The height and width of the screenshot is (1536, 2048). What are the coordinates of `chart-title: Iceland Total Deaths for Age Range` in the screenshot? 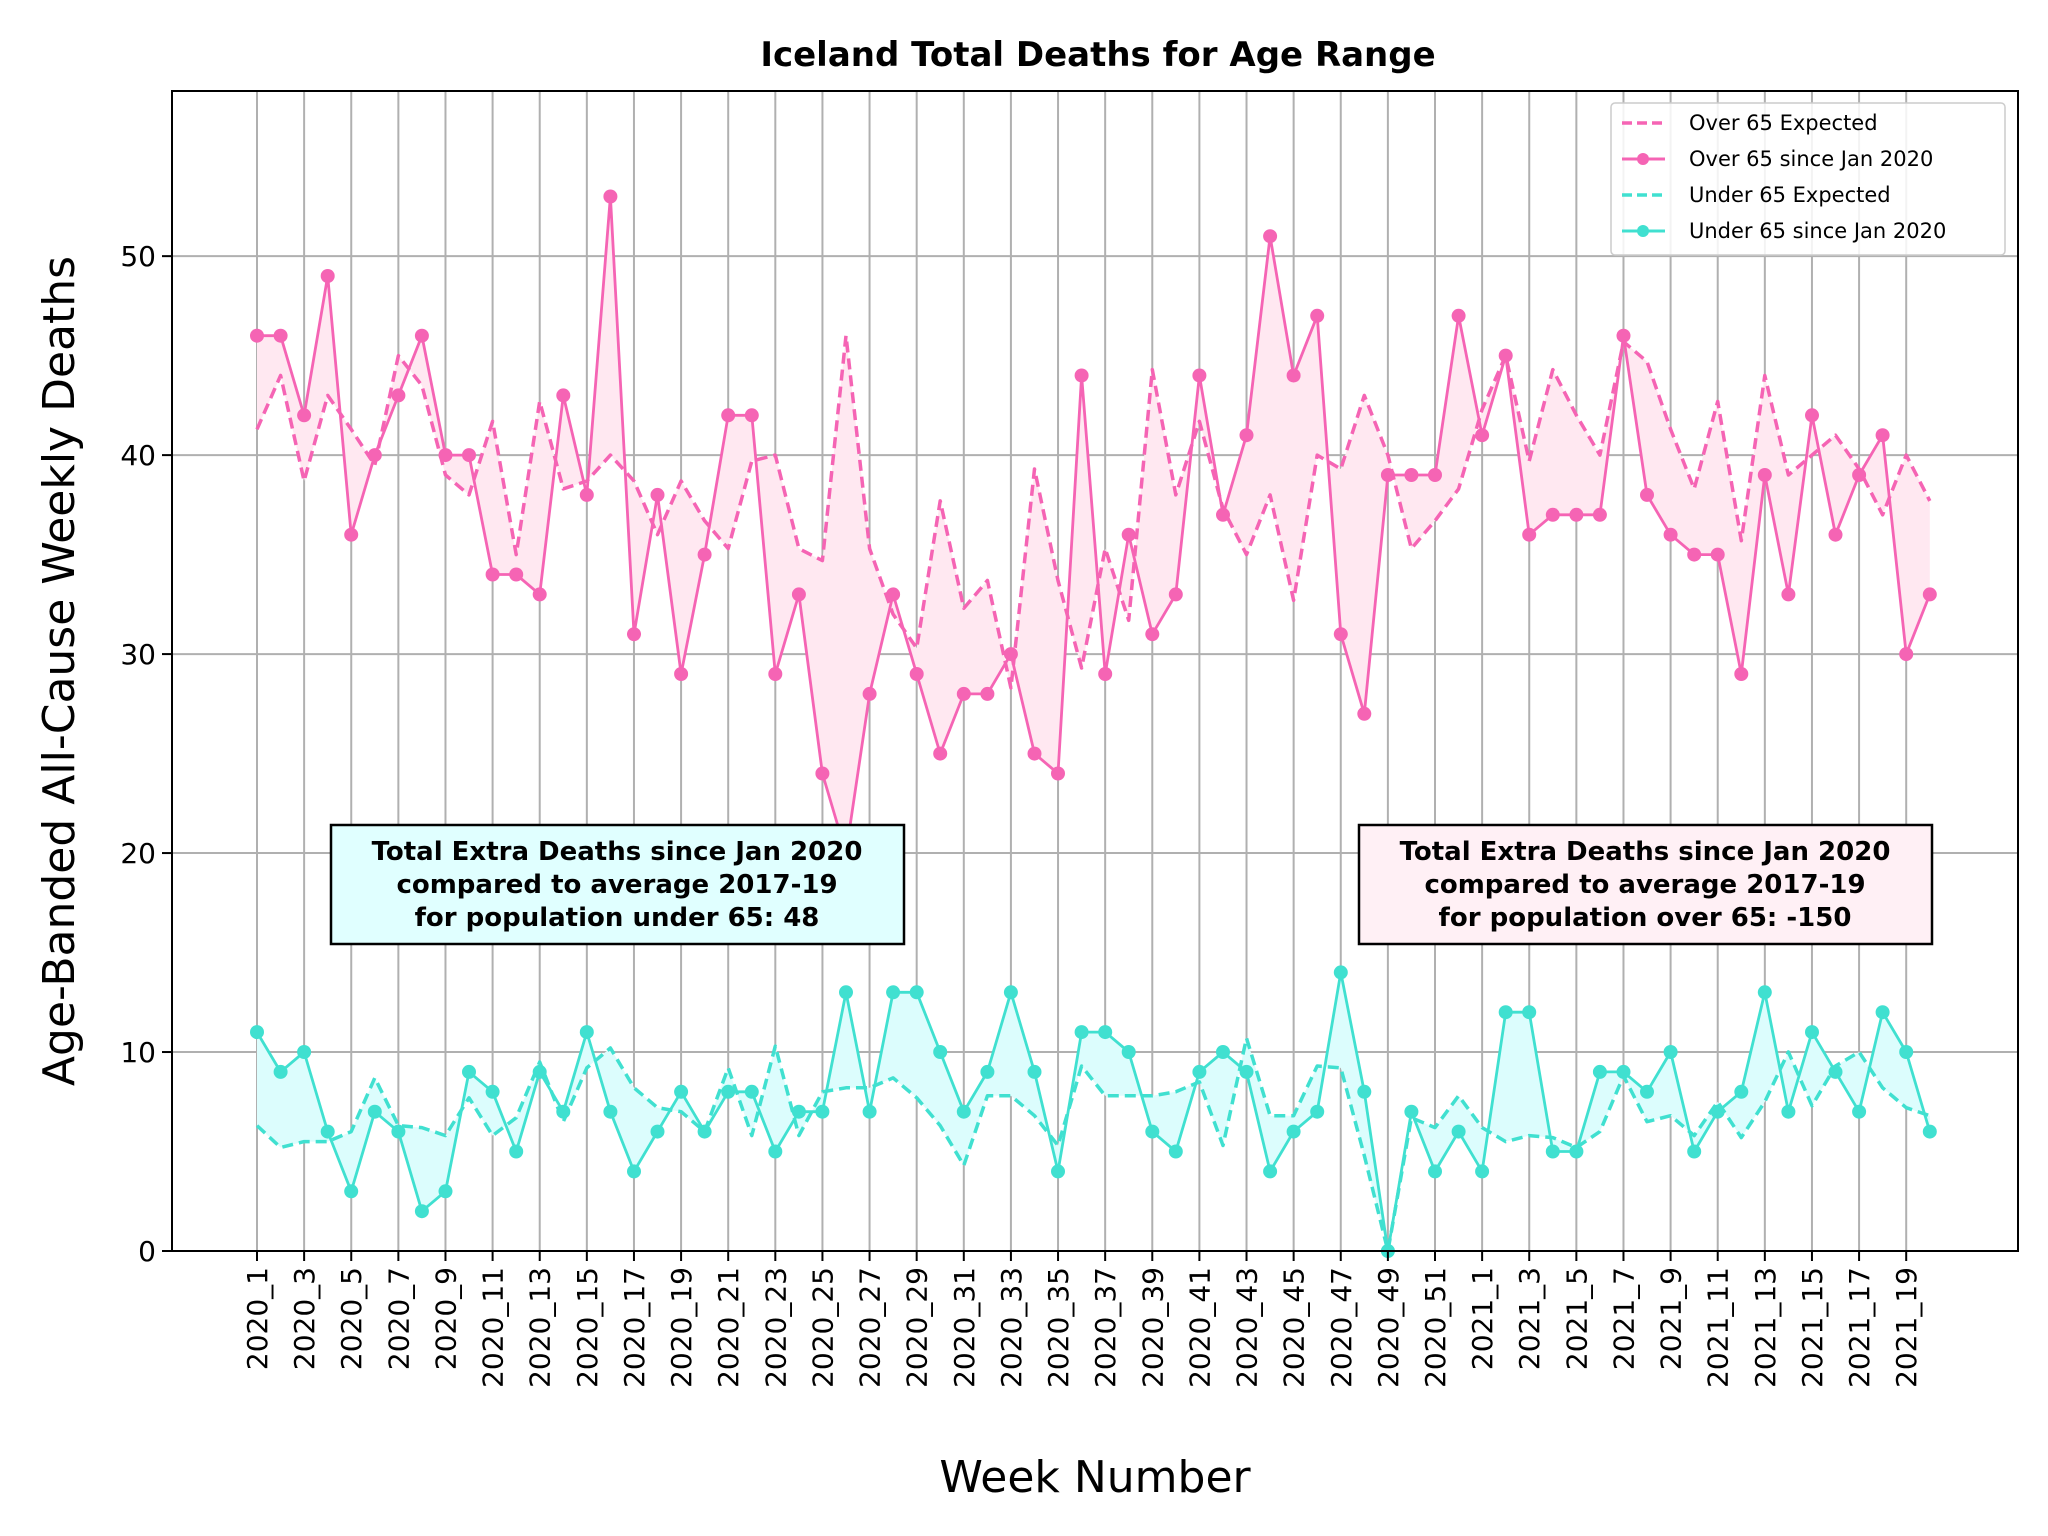 It's located at (1097, 55).